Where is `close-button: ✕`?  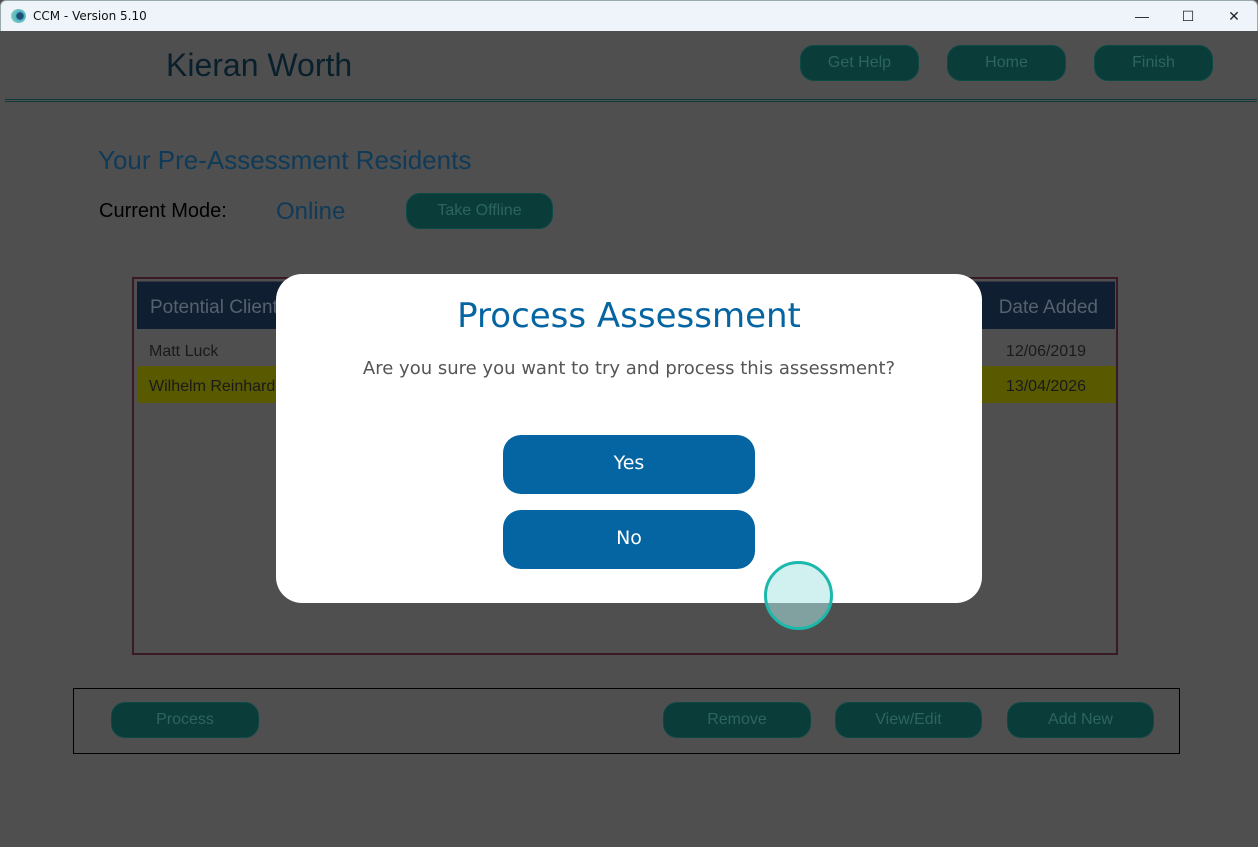
close-button: ✕ is located at coordinates (1234, 16).